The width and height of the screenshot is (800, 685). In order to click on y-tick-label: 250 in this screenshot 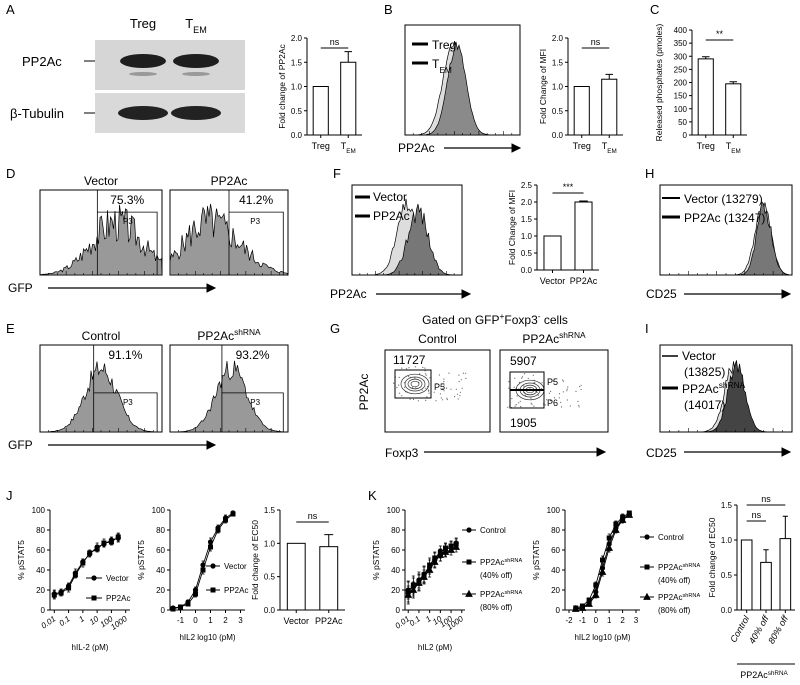, I will do `click(681, 69)`.